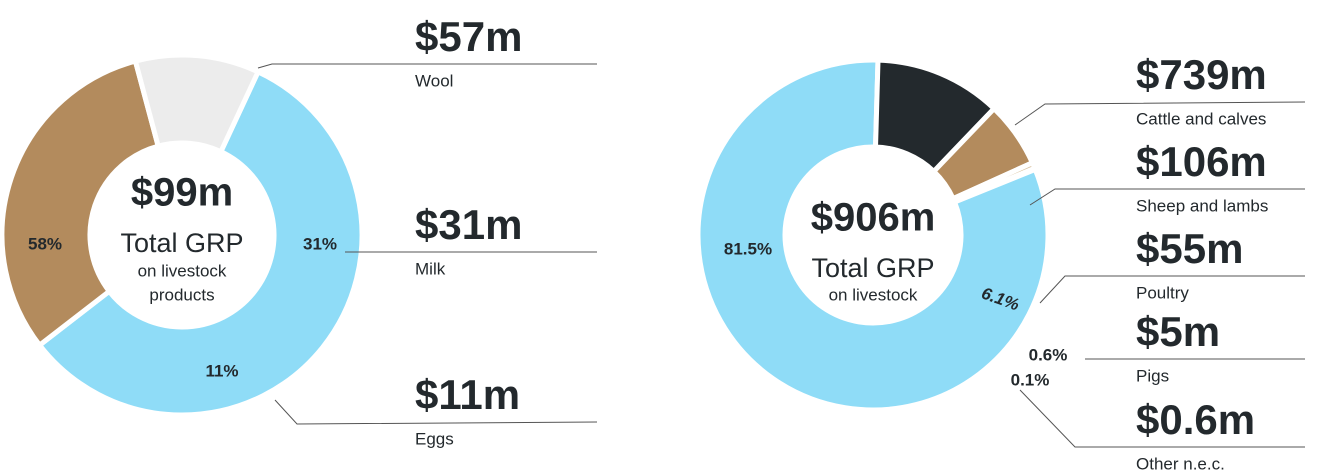 This screenshot has width=1322, height=472. What do you see at coordinates (467, 394) in the screenshot?
I see `value-label: $11m` at bounding box center [467, 394].